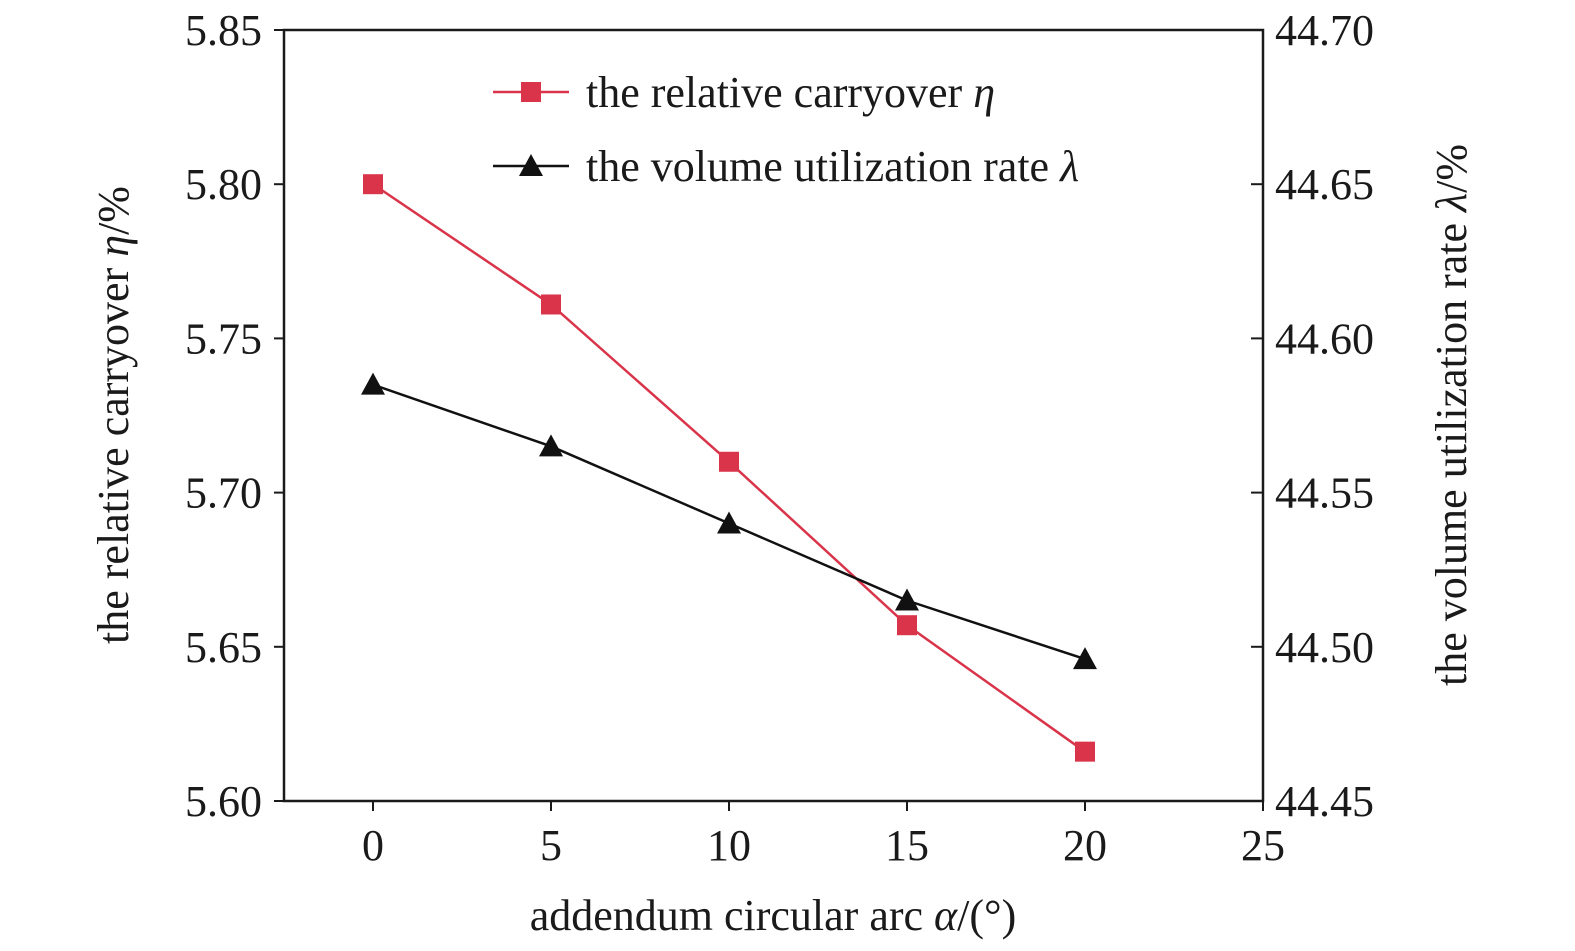  What do you see at coordinates (832, 166) in the screenshot?
I see `legend-label-utilization: the volume utilization rate λ` at bounding box center [832, 166].